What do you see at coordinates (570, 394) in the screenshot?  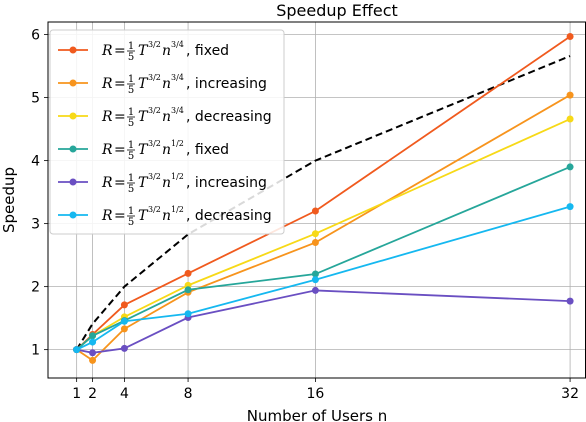 I see `x-tick-label: 32` at bounding box center [570, 394].